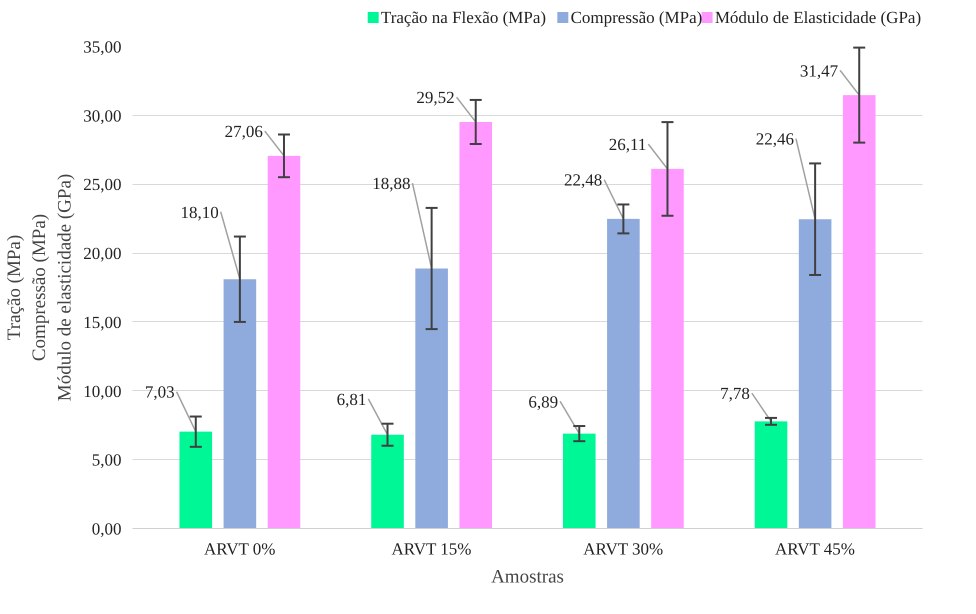  I want to click on text: 18,10, so click(199, 212).